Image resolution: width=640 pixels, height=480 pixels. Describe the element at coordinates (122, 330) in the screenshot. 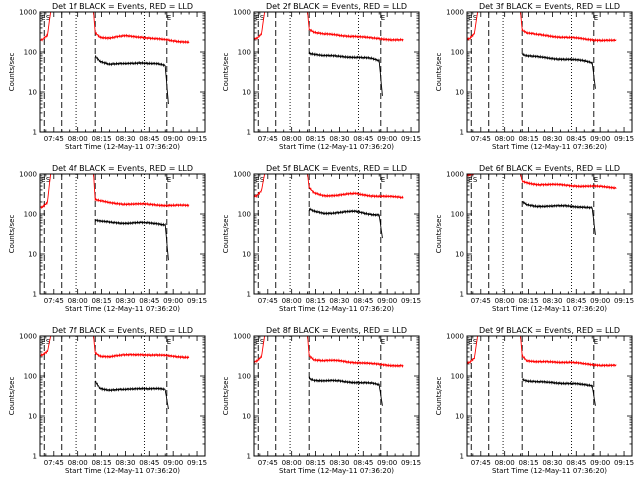

I see `panel-title: Det 7f BLACK = Events, RED = LLD` at that location.